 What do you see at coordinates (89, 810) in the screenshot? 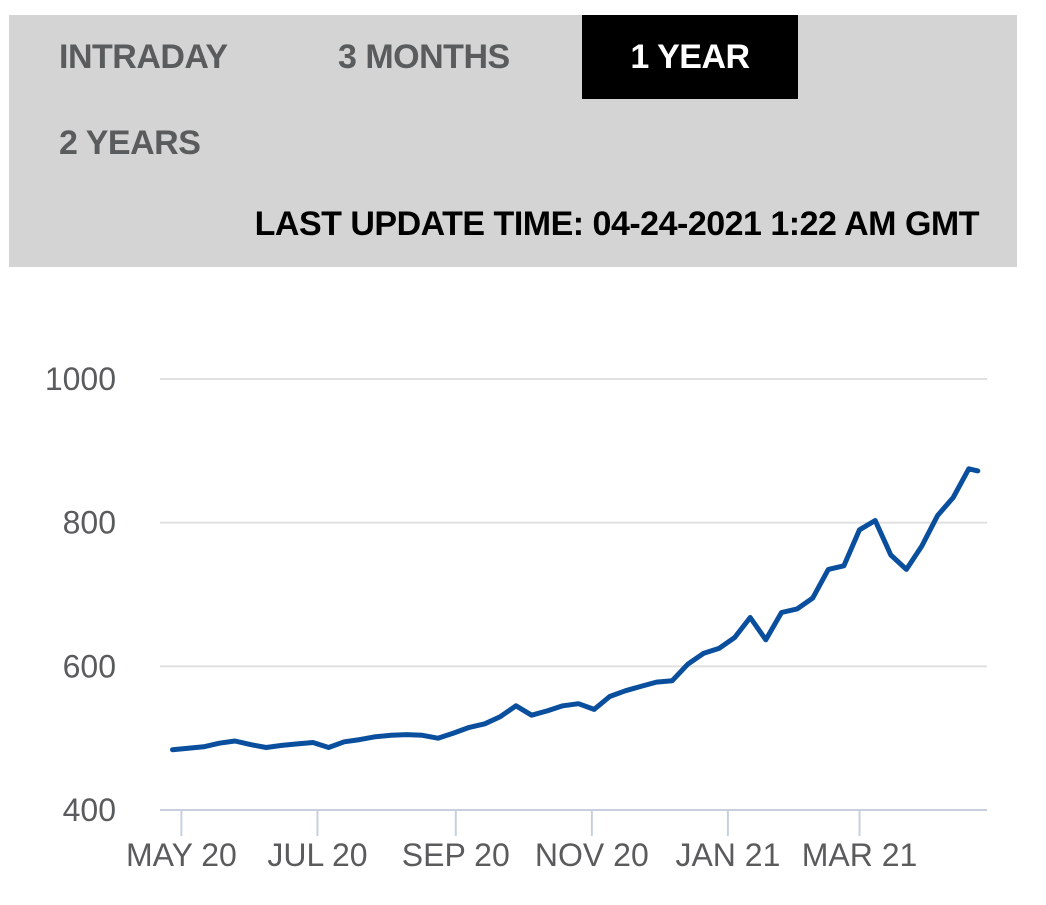
I see `y-tick-label: 400` at bounding box center [89, 810].